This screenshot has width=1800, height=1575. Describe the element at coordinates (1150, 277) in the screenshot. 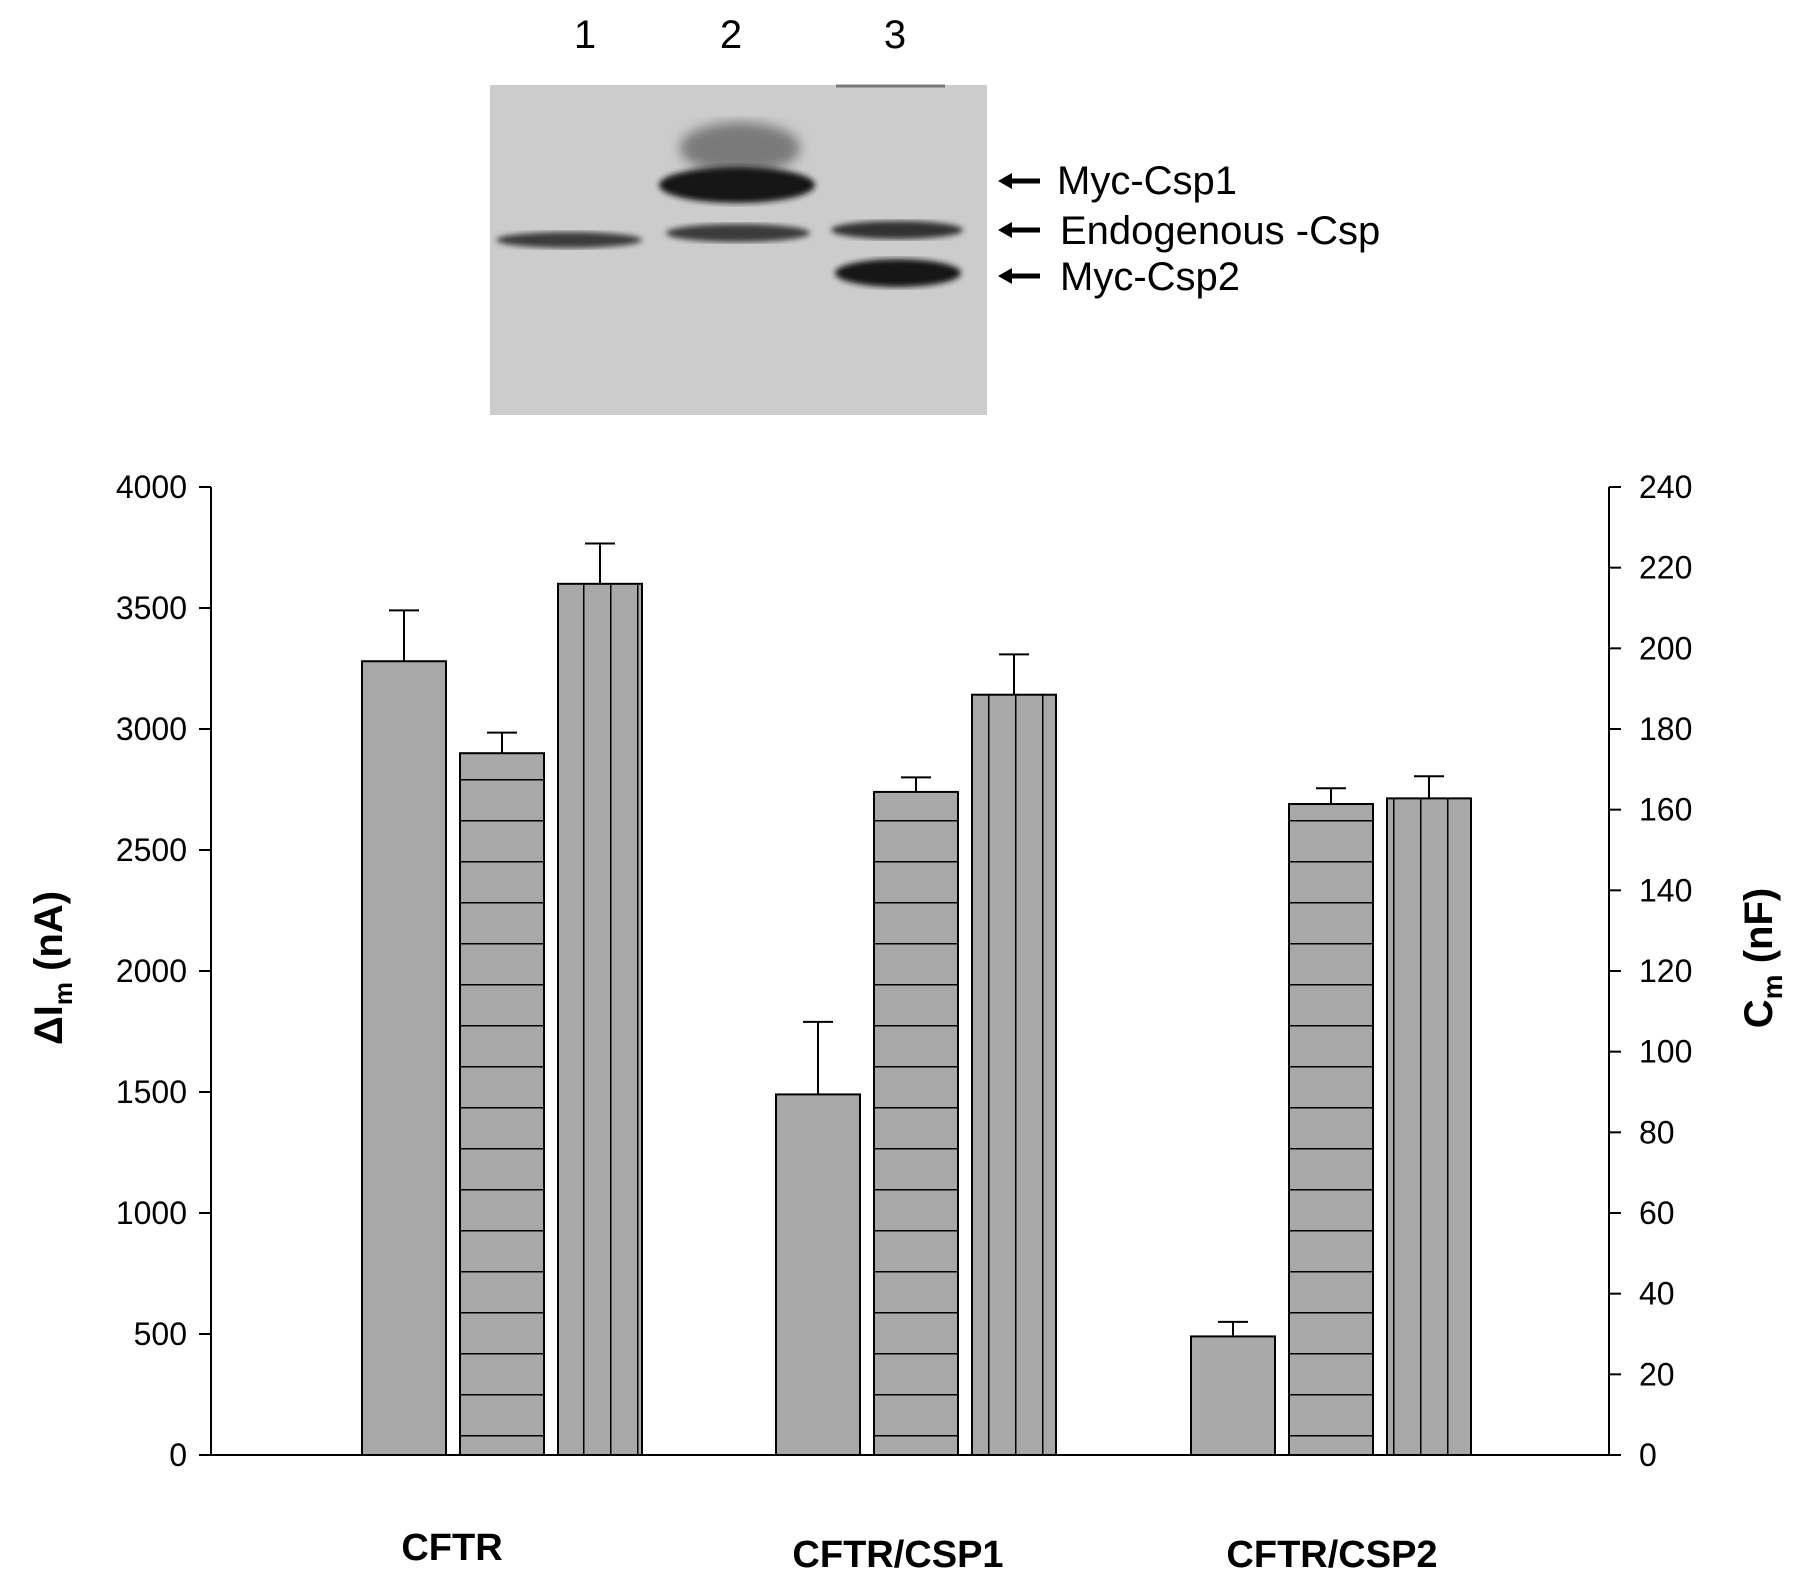

I see `label-myc-csp2: Myc-Csp2` at that location.